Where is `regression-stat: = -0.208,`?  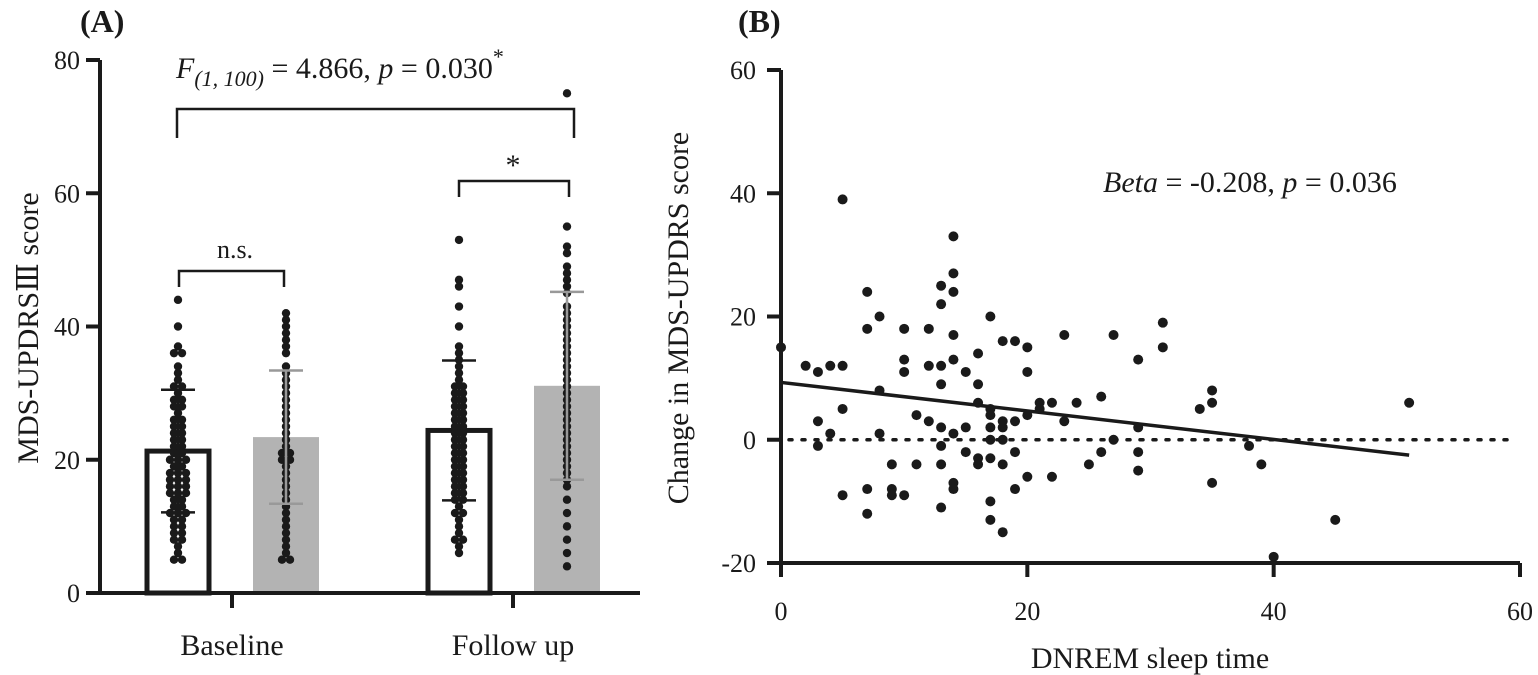
regression-stat: = -0.208, is located at coordinates (1220, 182).